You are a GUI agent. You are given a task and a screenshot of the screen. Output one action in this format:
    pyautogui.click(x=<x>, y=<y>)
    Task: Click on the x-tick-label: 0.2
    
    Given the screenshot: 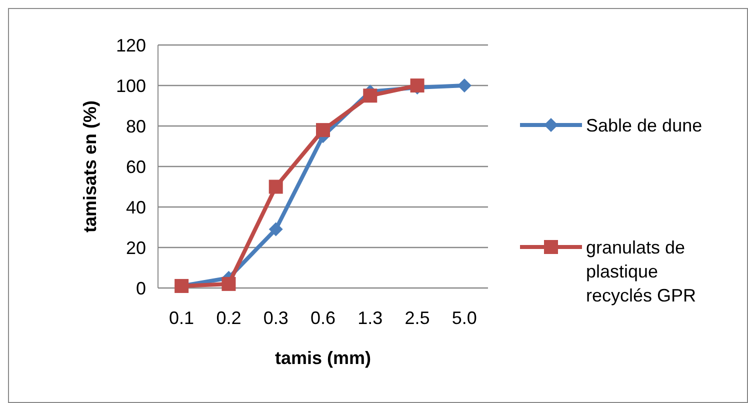 What is the action you would take?
    pyautogui.click(x=229, y=318)
    